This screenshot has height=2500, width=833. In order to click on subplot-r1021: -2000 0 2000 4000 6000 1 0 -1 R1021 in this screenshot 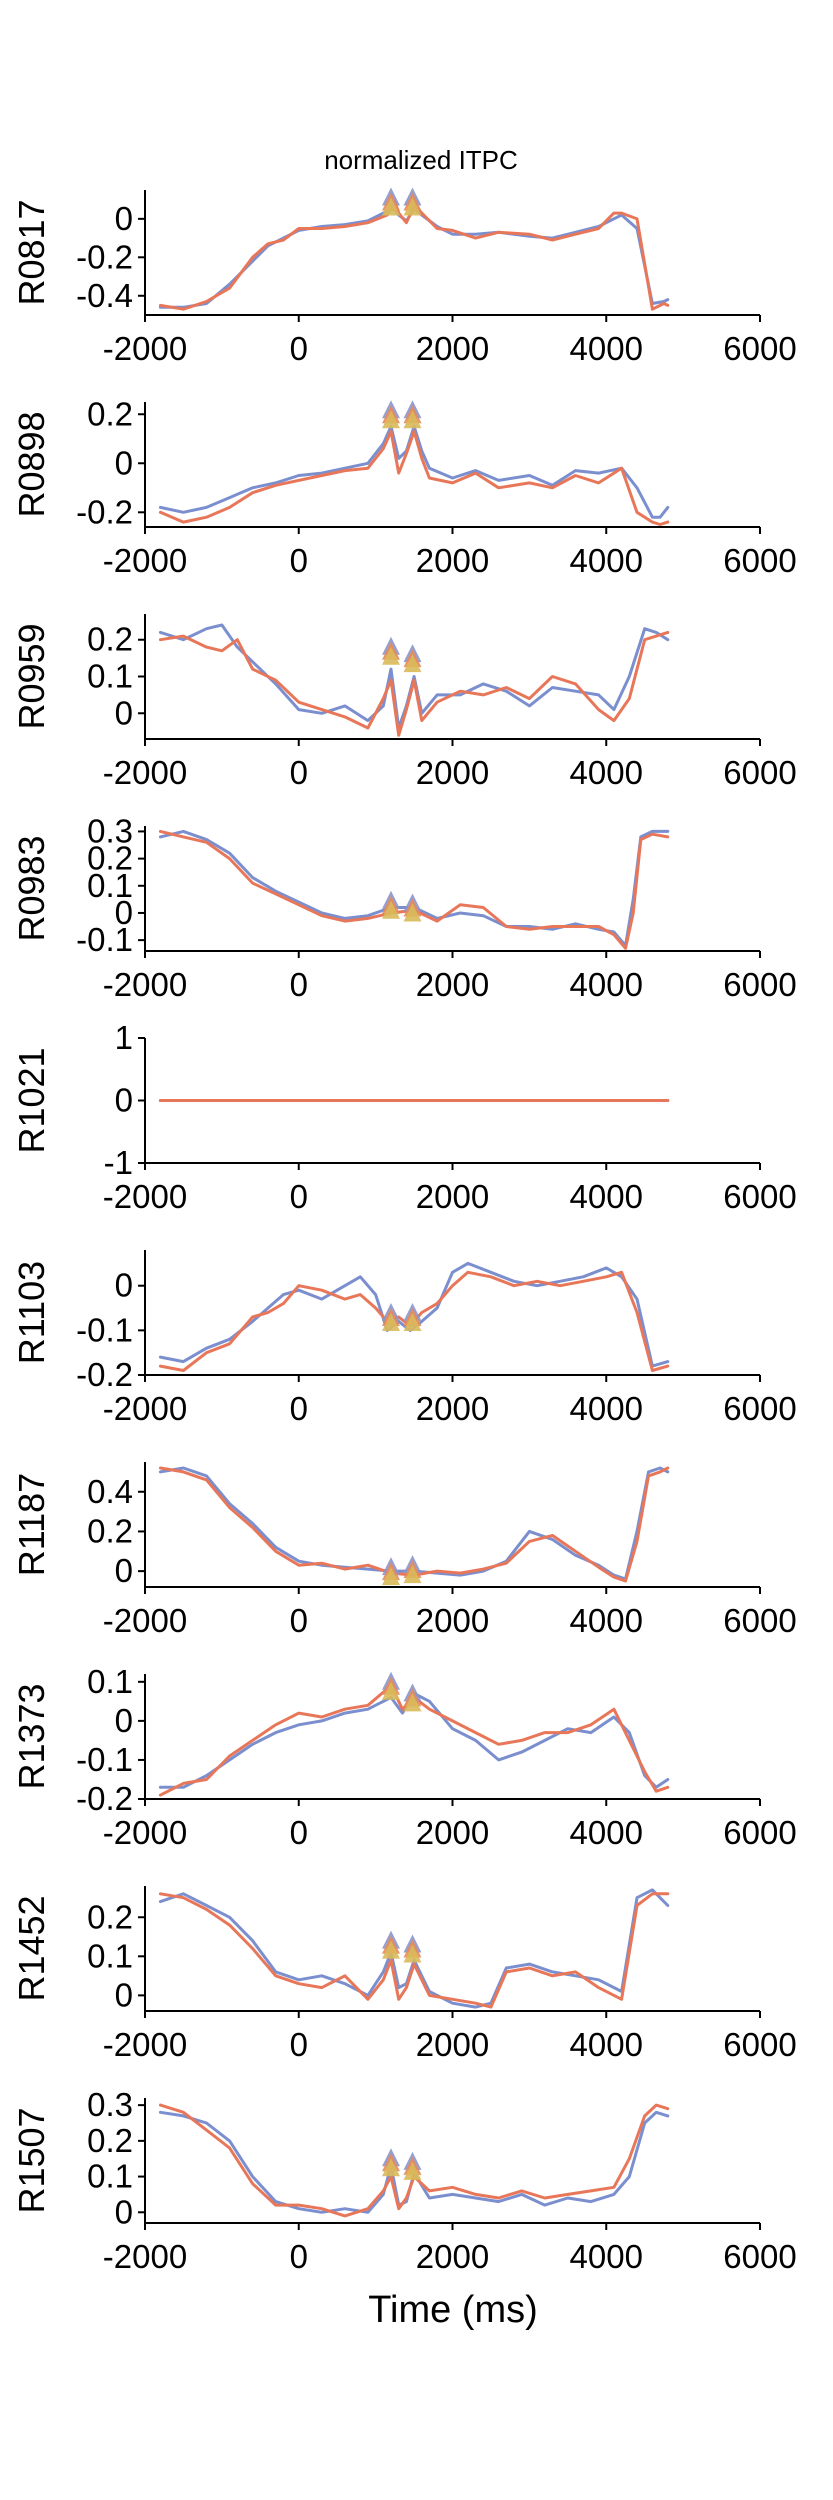, I will do `click(404, 1117)`.